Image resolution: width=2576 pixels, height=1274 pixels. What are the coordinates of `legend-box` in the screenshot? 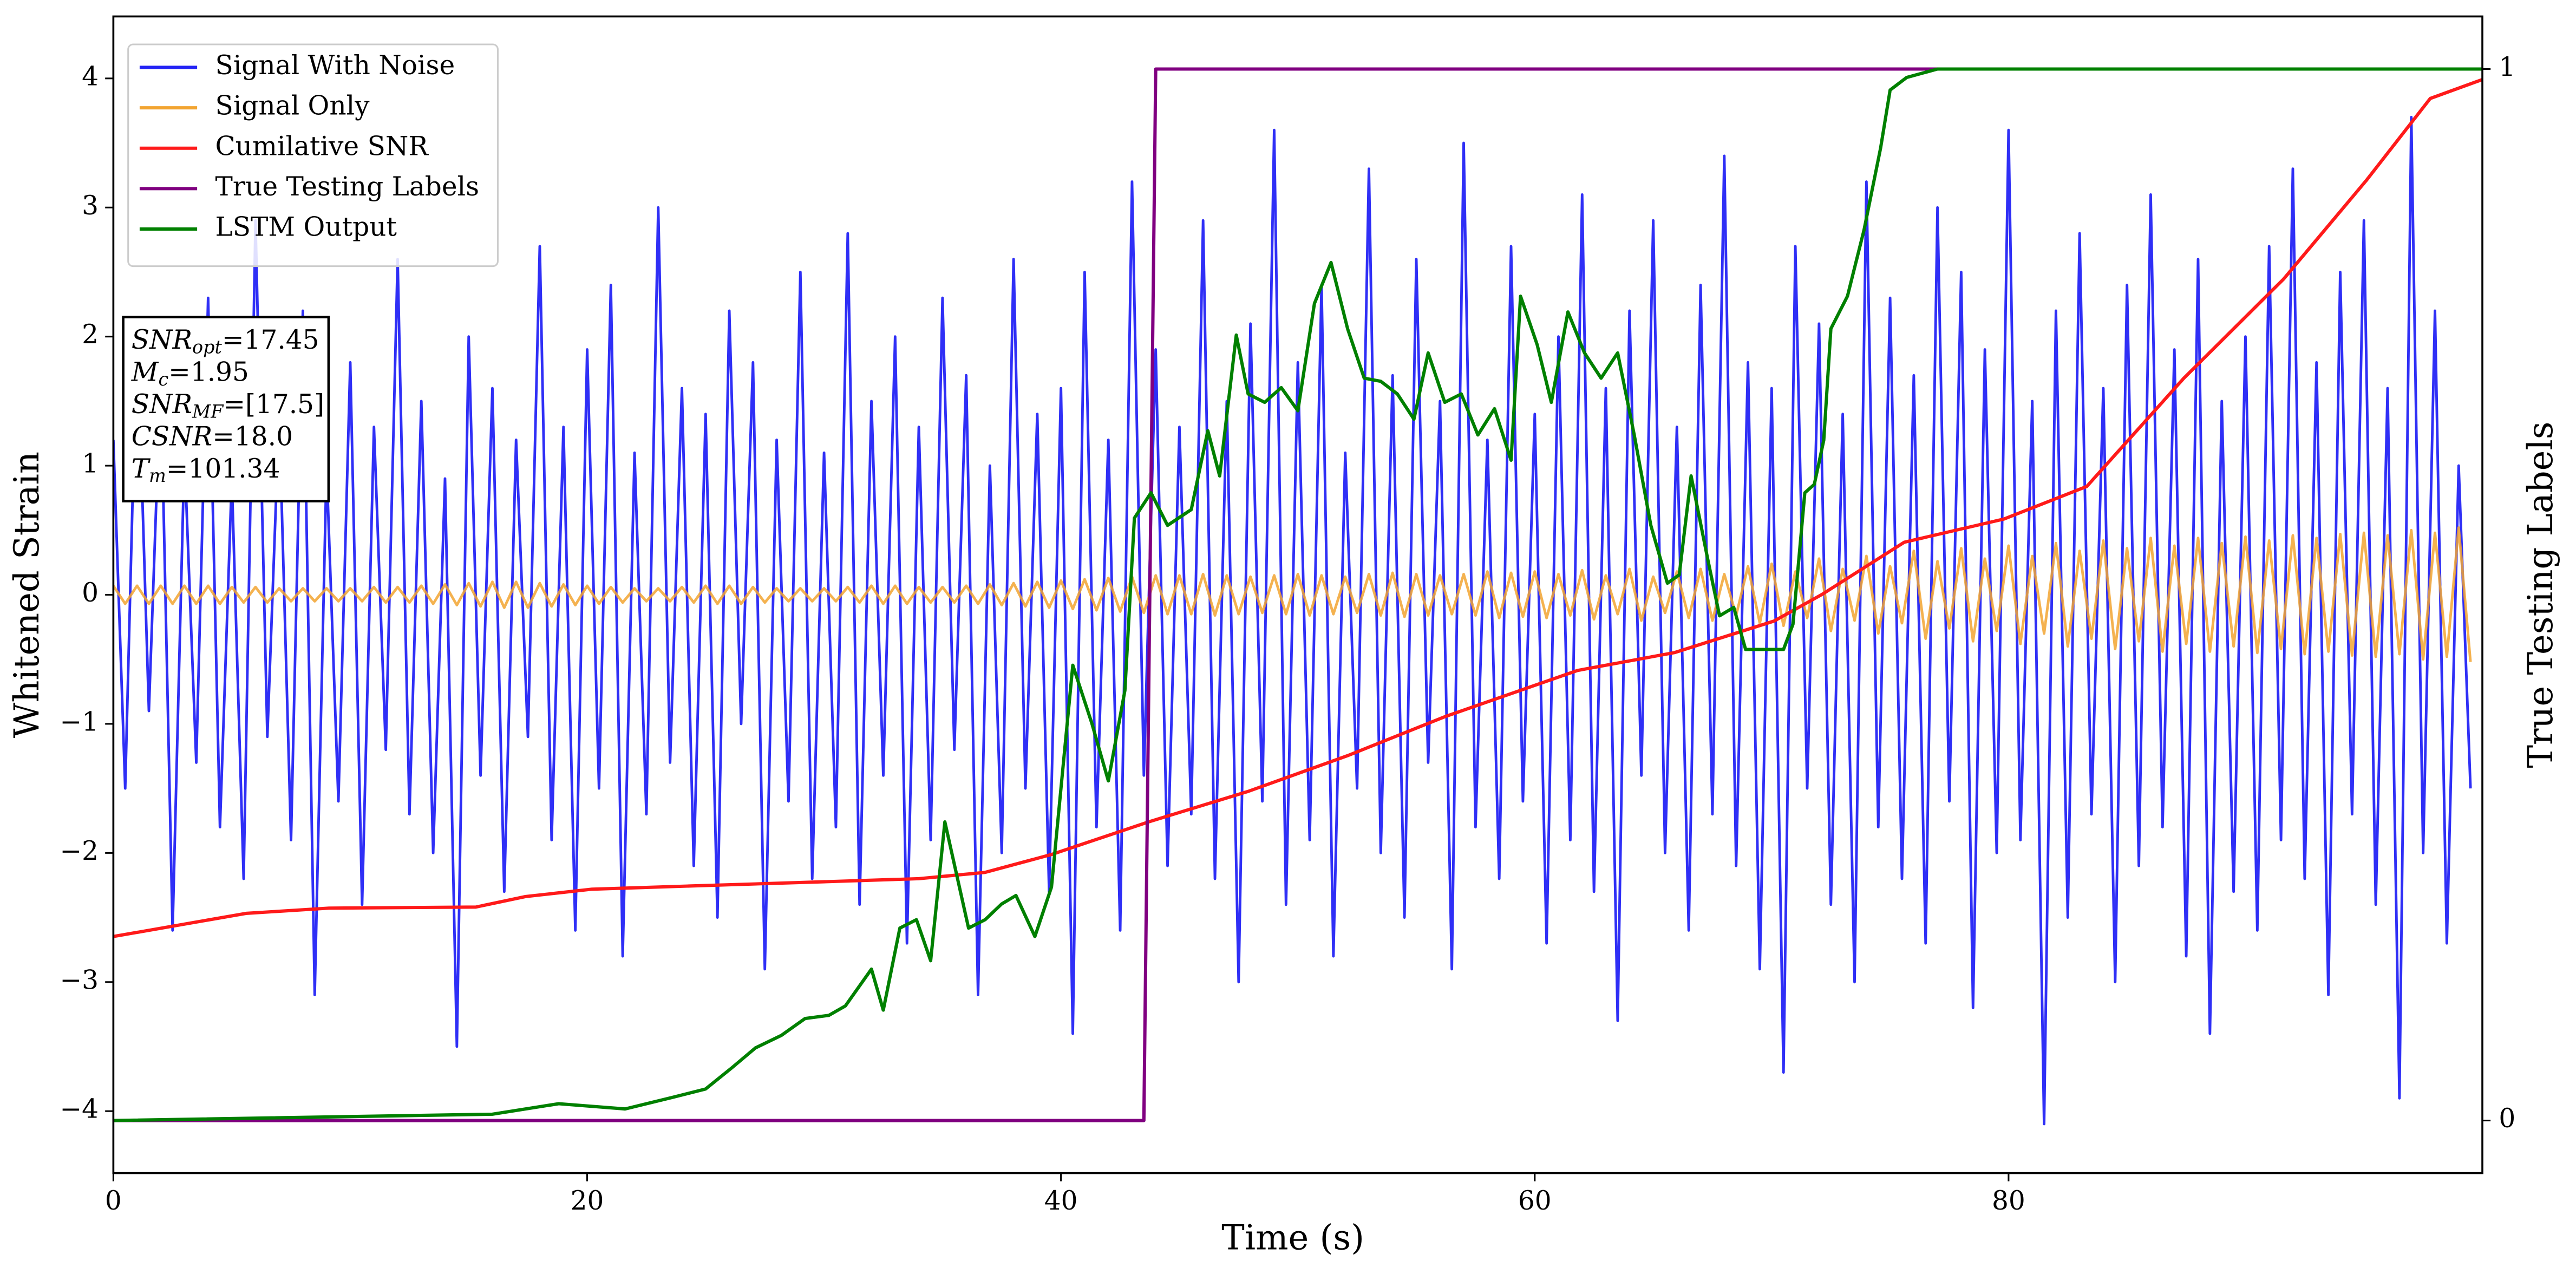 It's located at (313, 155).